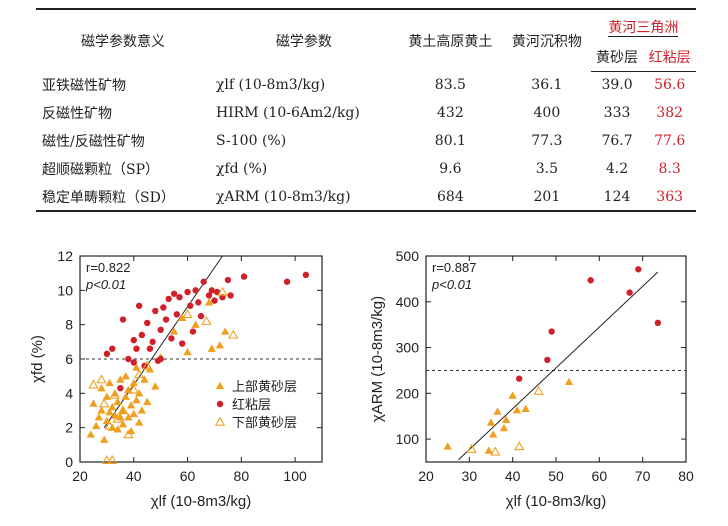 The image size is (728, 526). What do you see at coordinates (617, 197) in the screenshot?
I see `cell-sand: 124` at bounding box center [617, 197].